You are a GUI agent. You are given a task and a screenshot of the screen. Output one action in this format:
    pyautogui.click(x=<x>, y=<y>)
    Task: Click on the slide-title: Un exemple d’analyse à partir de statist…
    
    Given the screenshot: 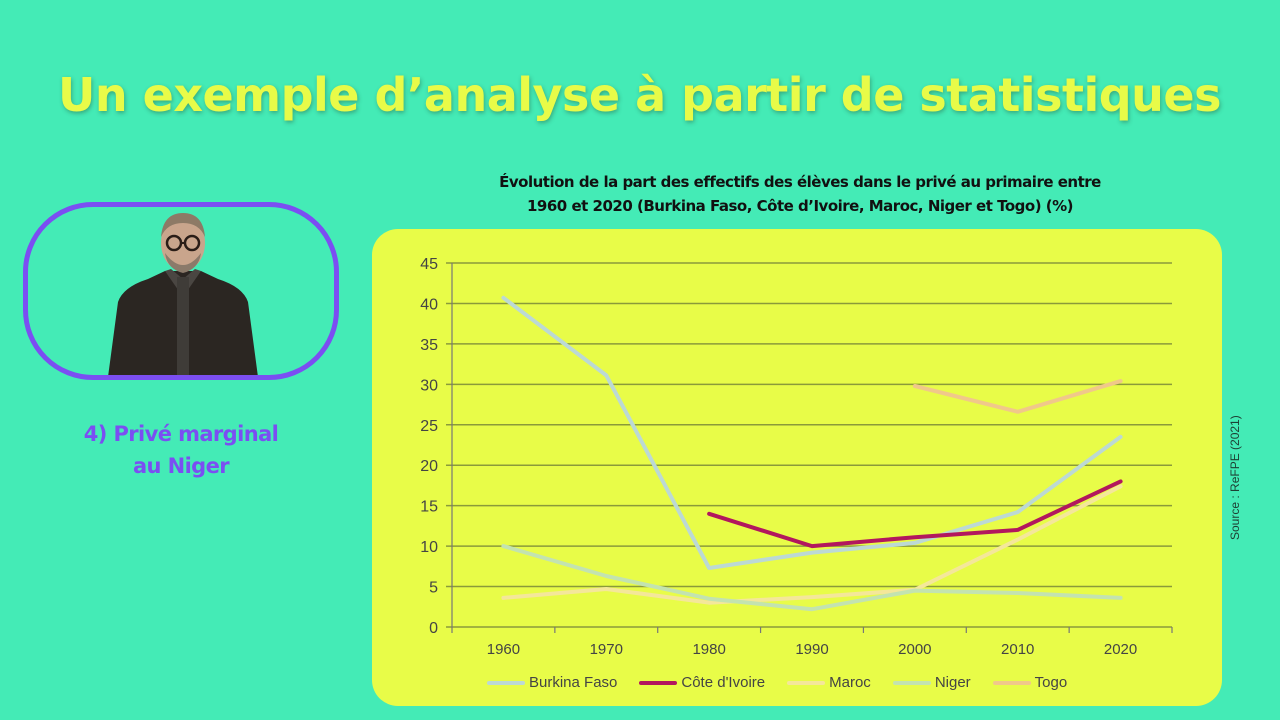 What is the action you would take?
    pyautogui.click(x=639, y=95)
    